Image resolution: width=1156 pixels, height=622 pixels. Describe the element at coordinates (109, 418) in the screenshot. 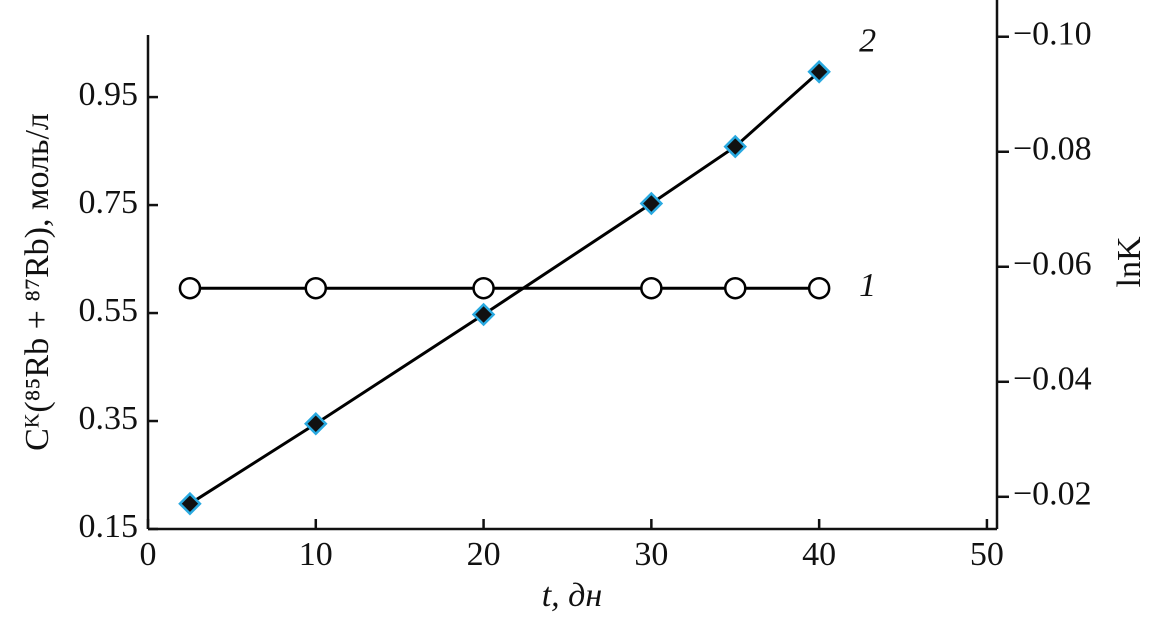

I see `y-tick-label: 0.35` at that location.